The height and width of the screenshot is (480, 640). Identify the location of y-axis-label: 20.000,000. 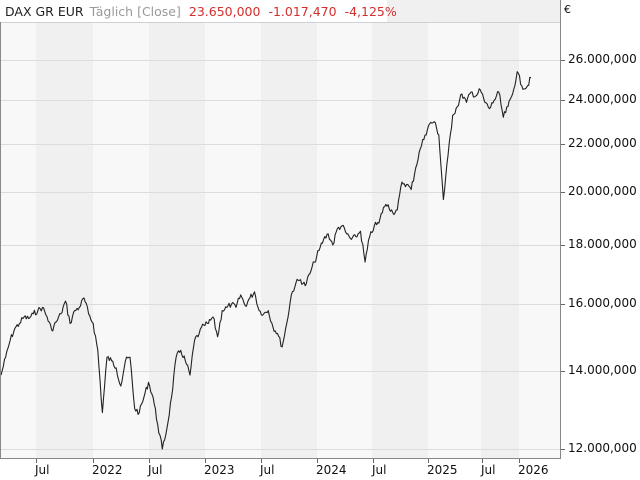
(602, 190).